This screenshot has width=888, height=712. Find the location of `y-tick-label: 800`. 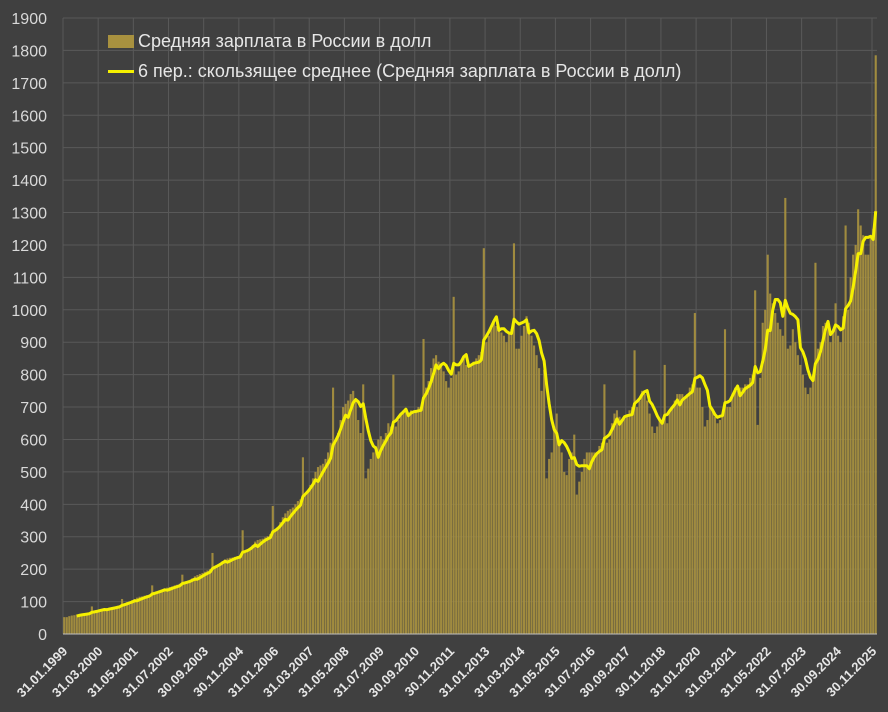

y-tick-label: 800 is located at coordinates (33, 376).